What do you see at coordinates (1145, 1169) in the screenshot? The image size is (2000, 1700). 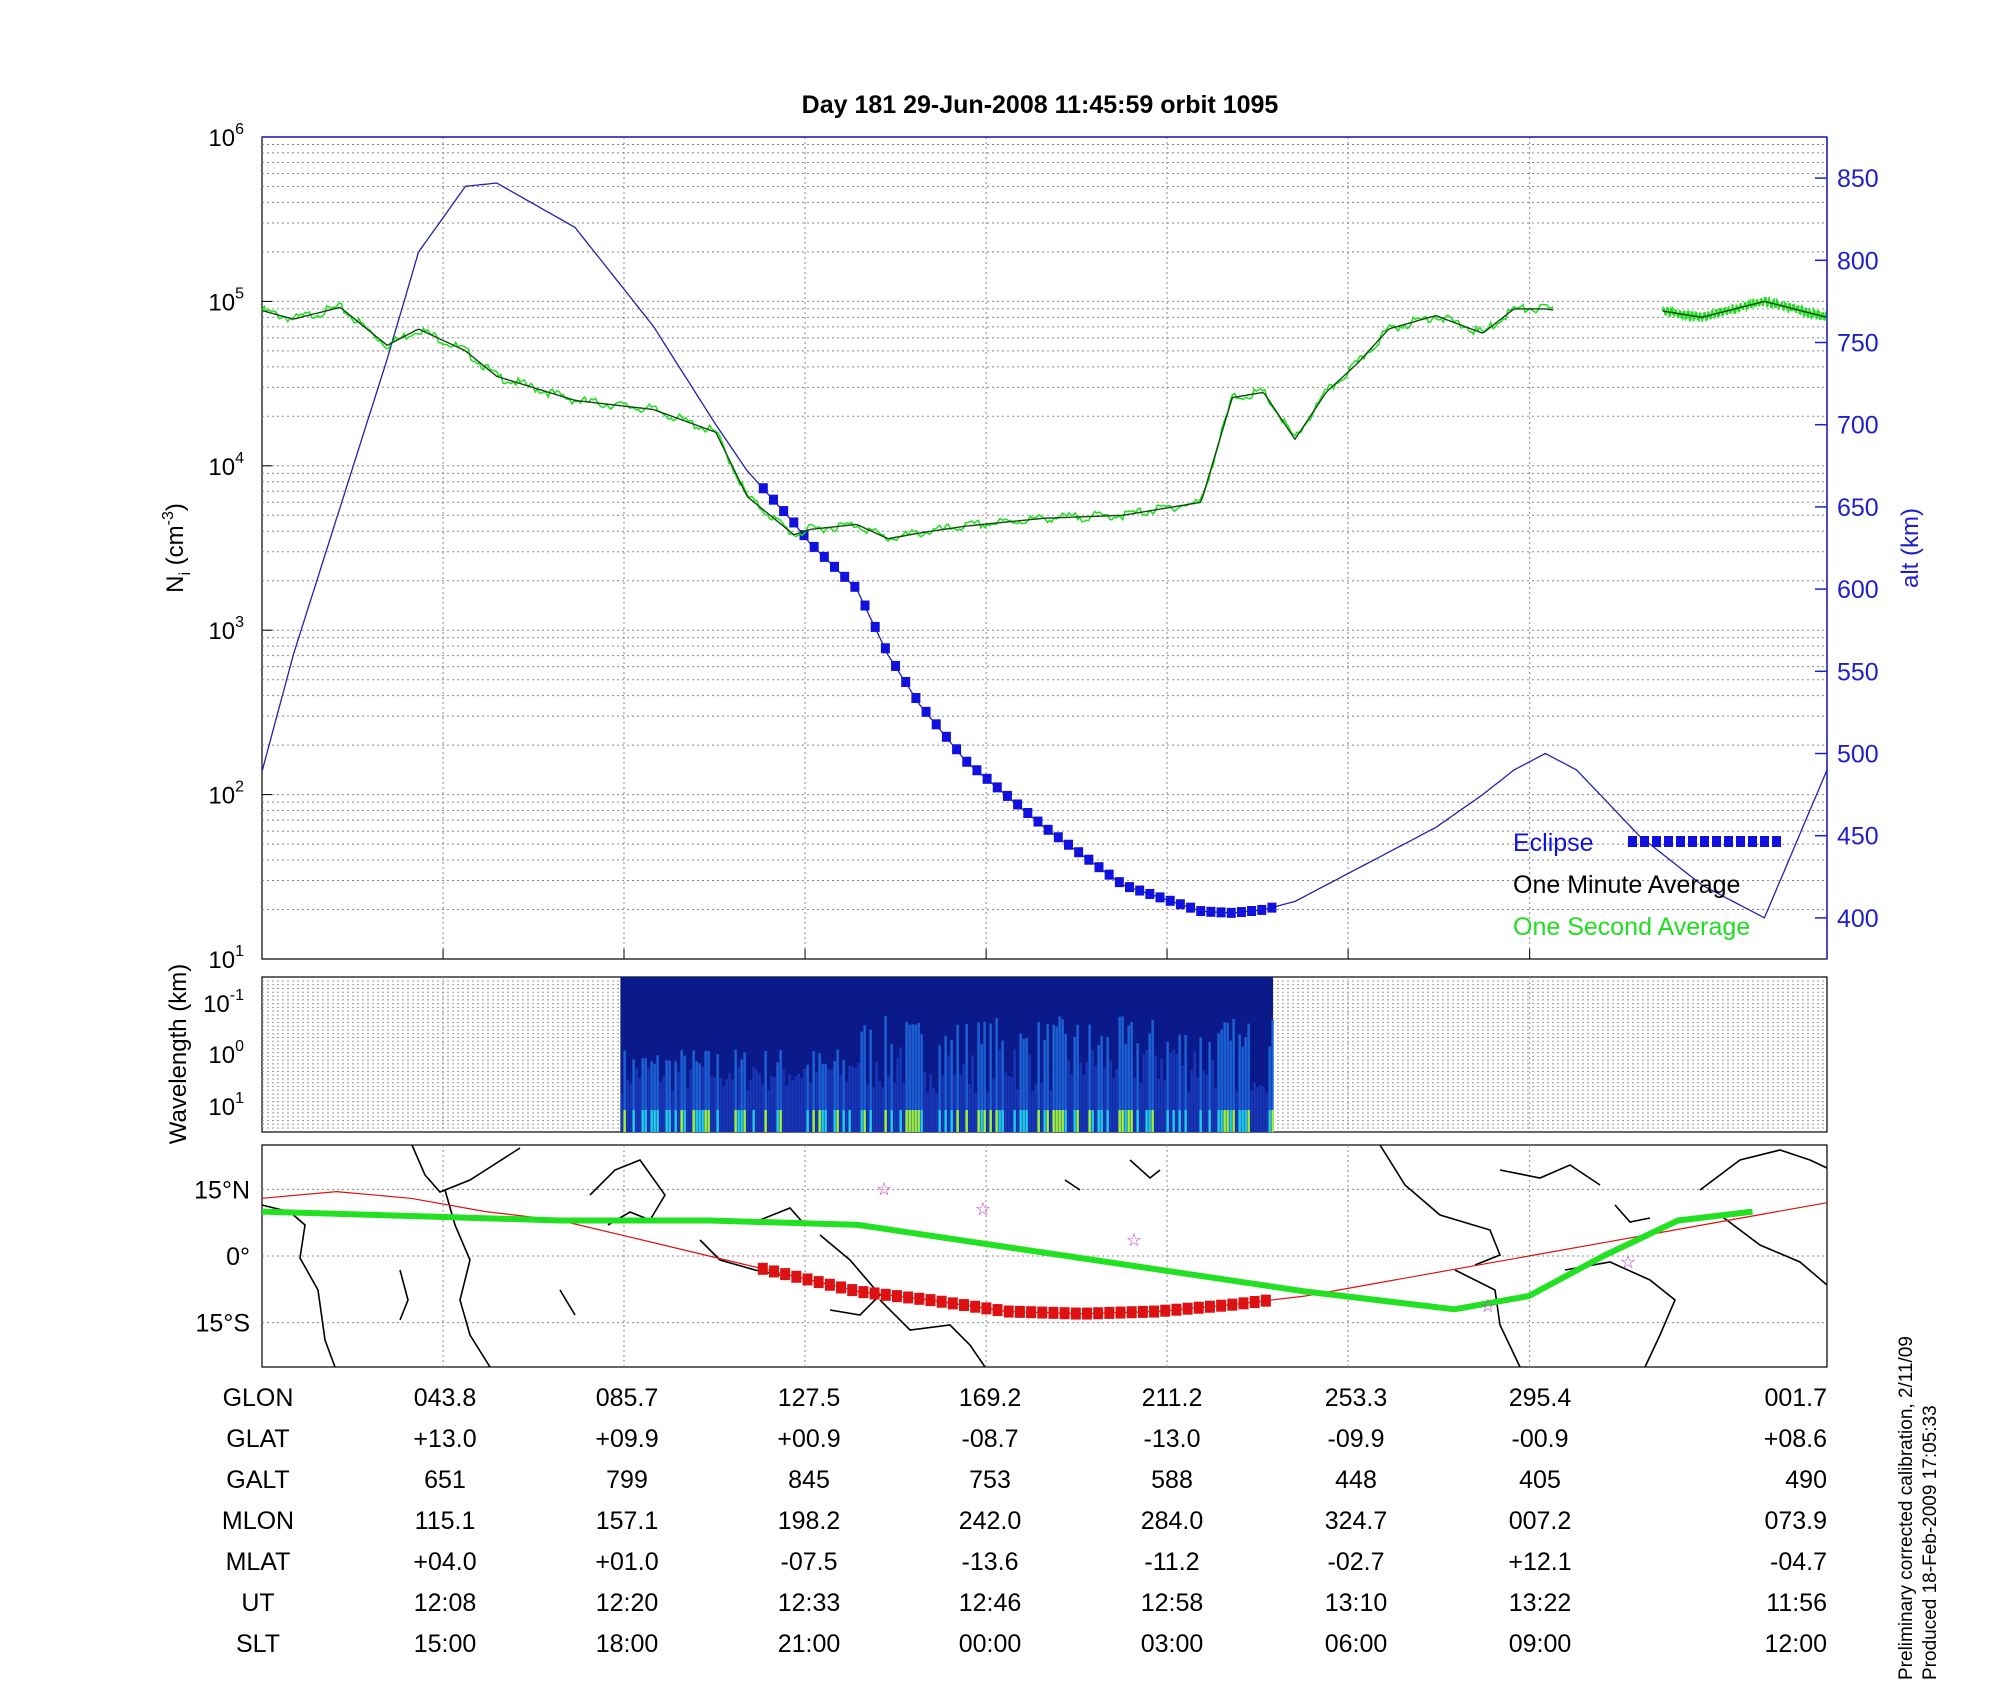 I see `coastline` at bounding box center [1145, 1169].